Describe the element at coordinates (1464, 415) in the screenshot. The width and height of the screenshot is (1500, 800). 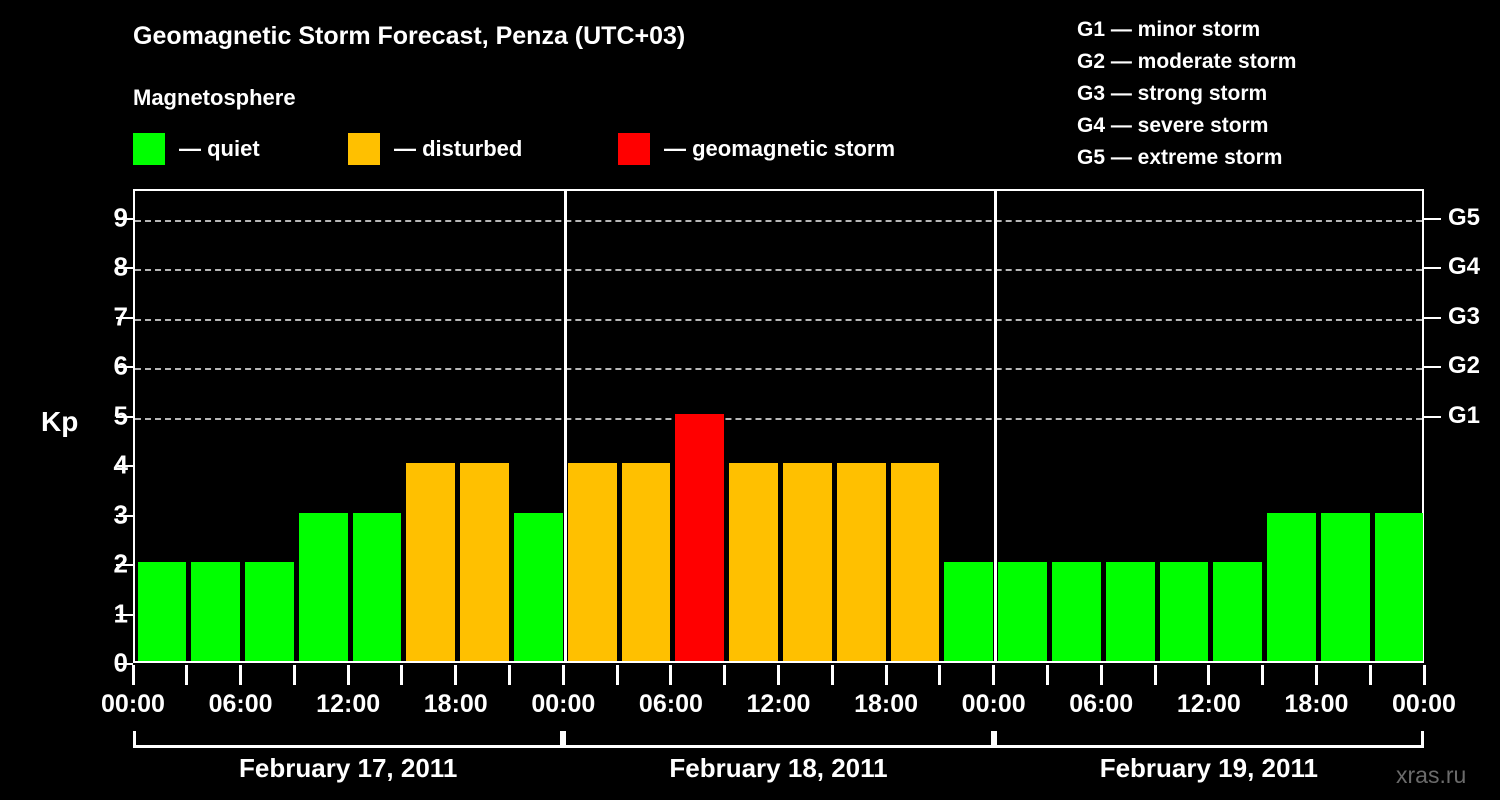
I see `g-tick-label-G1: G1` at that location.